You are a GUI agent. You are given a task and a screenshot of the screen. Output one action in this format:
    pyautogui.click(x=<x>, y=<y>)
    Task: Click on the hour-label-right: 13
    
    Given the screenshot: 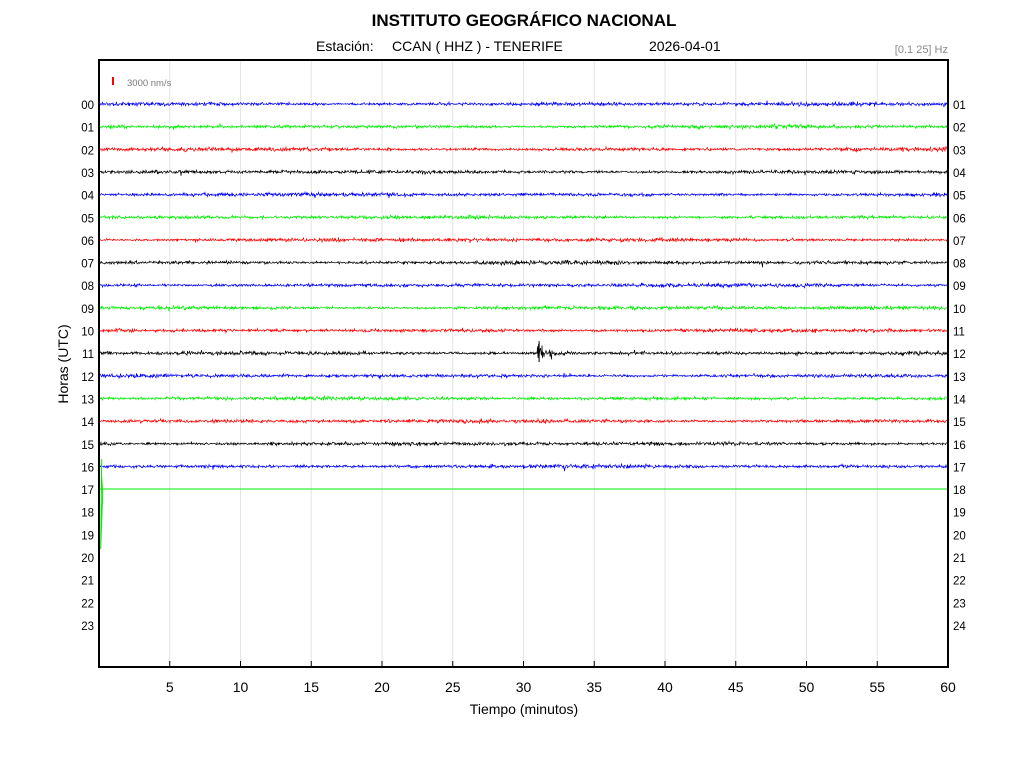 What is the action you would take?
    pyautogui.click(x=959, y=378)
    